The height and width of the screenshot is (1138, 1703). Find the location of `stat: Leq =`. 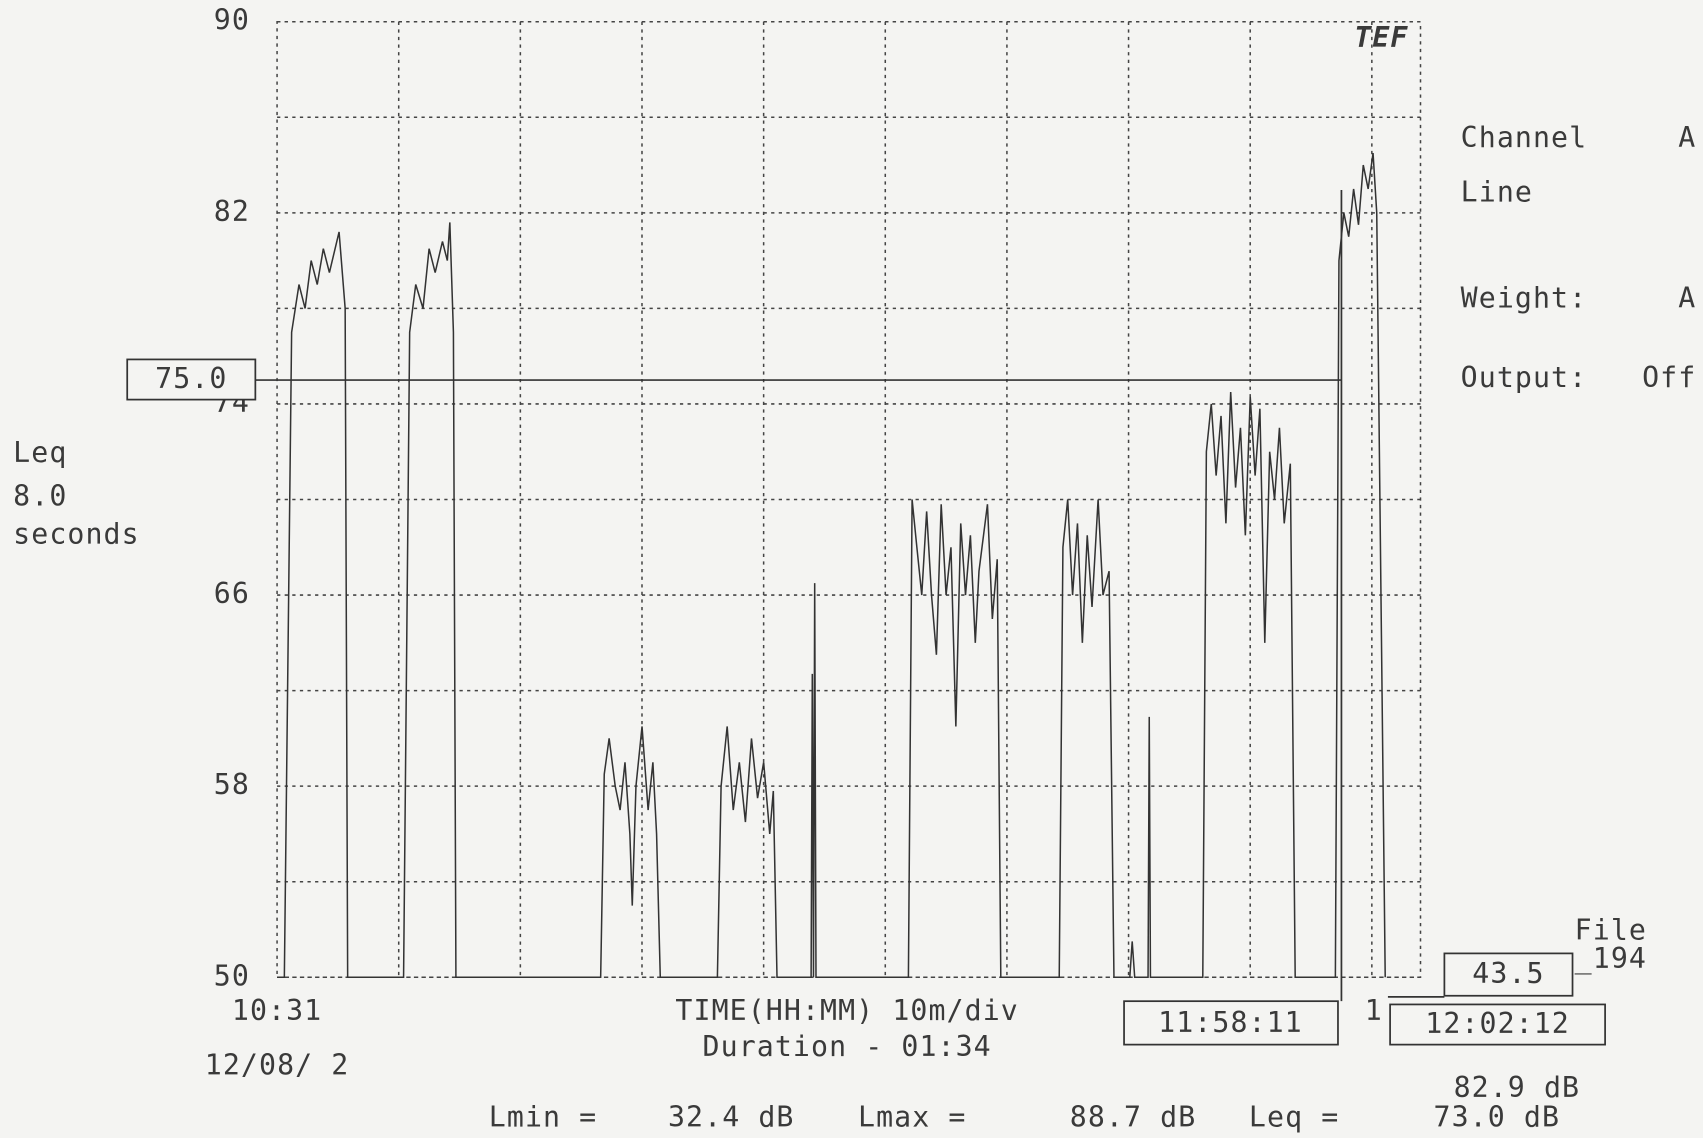

stat: Leq = is located at coordinates (1294, 1116).